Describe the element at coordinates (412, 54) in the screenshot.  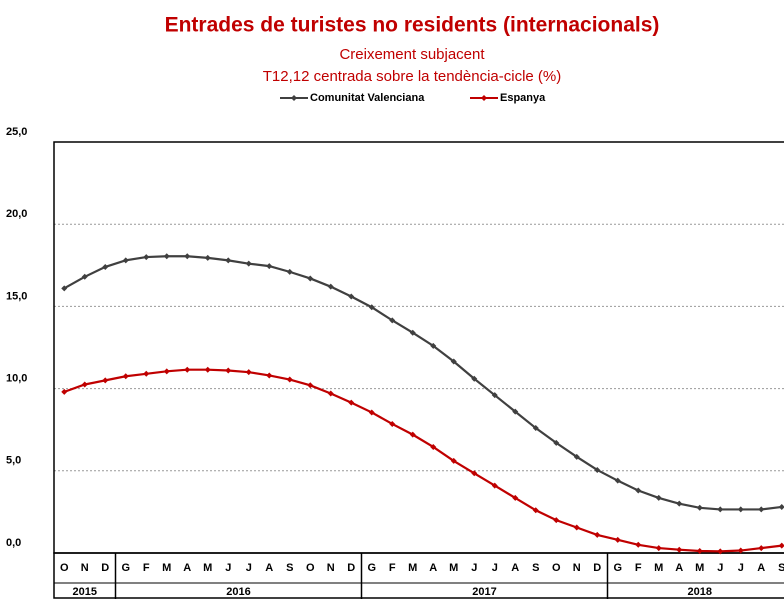
I see `chart-subtitle: Creixement subjacent` at that location.